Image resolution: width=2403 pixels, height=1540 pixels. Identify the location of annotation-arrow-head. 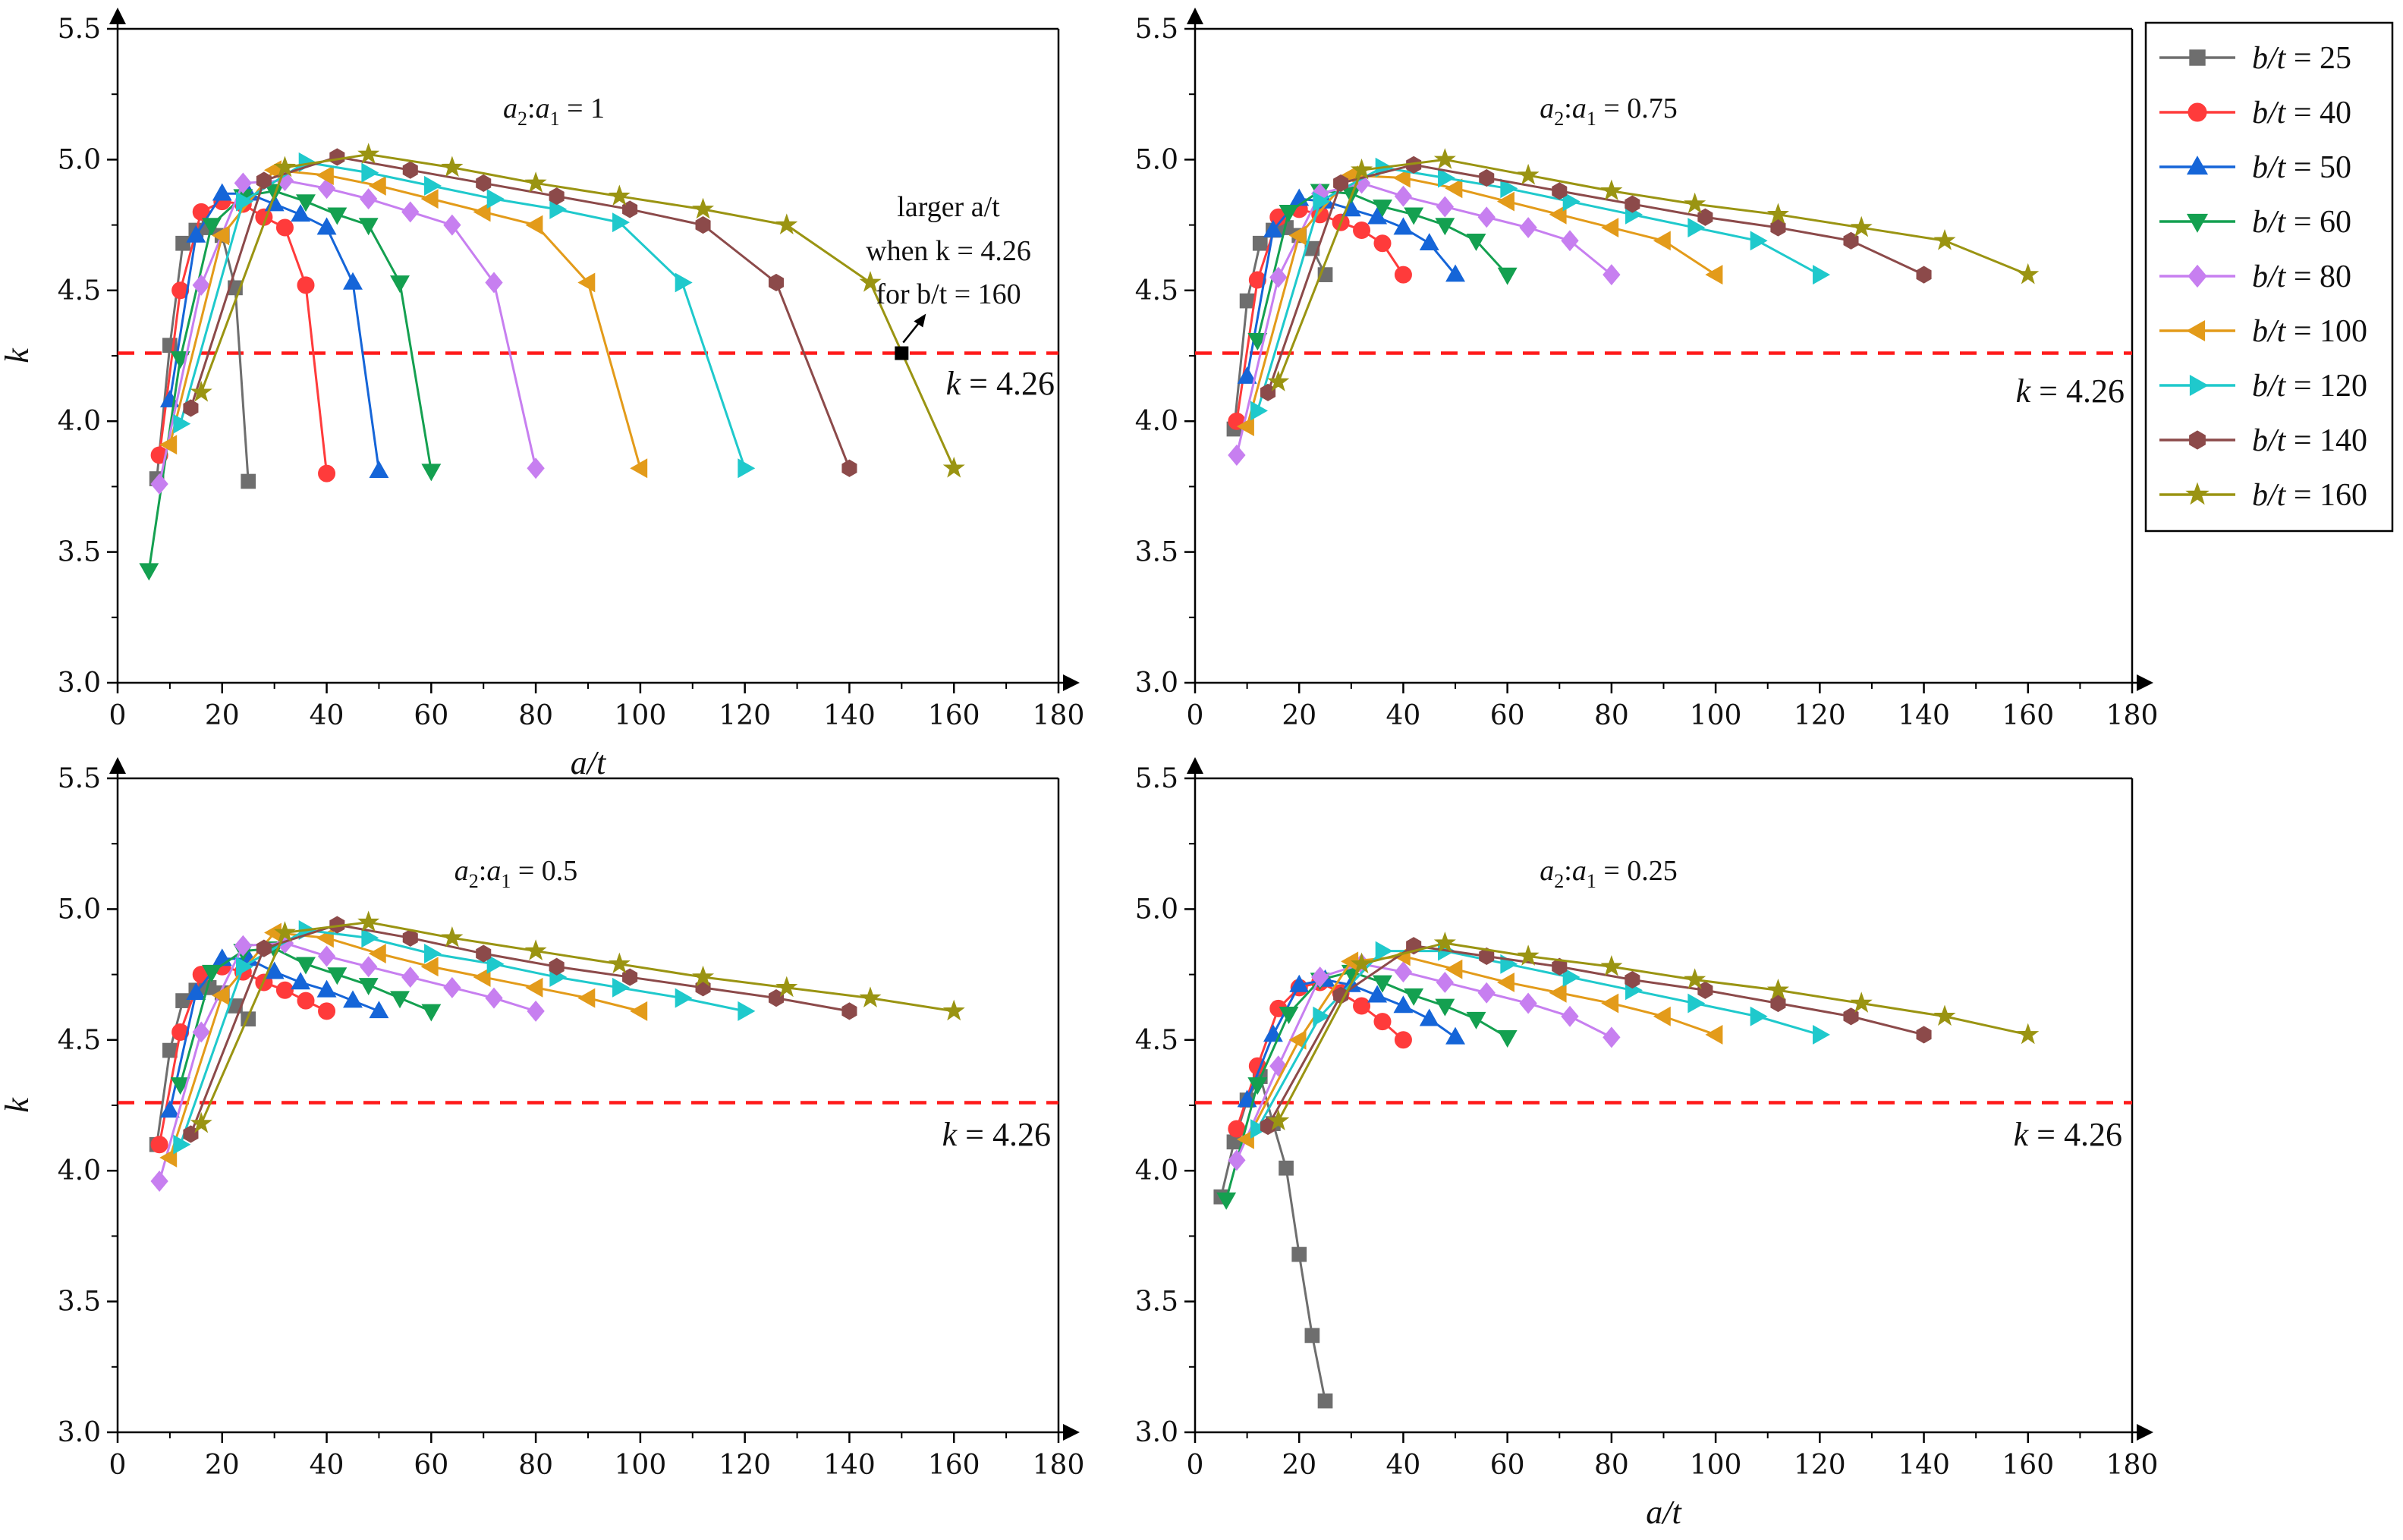
(920, 320).